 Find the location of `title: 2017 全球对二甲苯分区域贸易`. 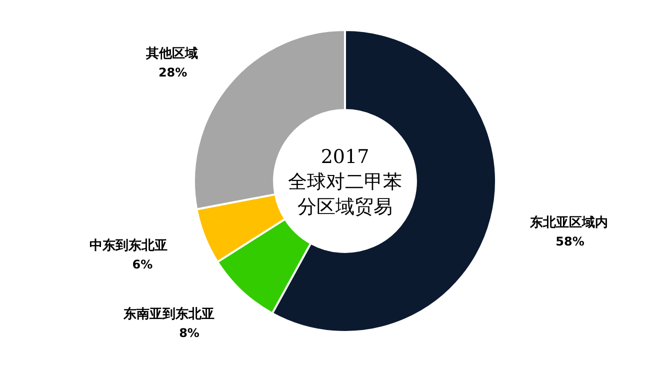

title: 2017 全球对二甲苯分区域贸易 is located at coordinates (345, 182).